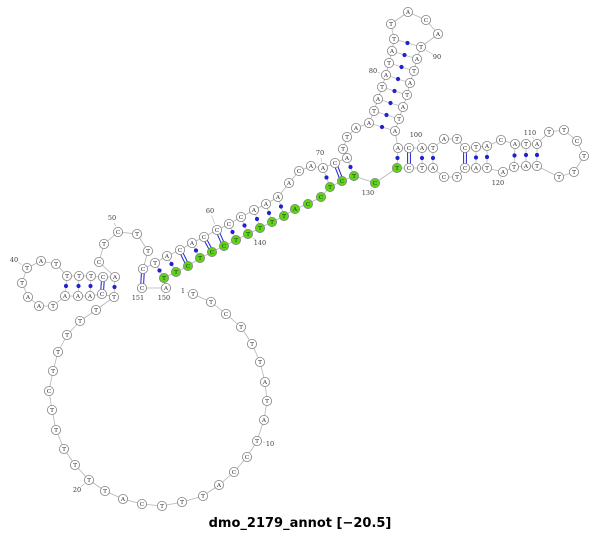  Describe the element at coordinates (373, 71) in the screenshot. I see `position-label: 80` at that location.